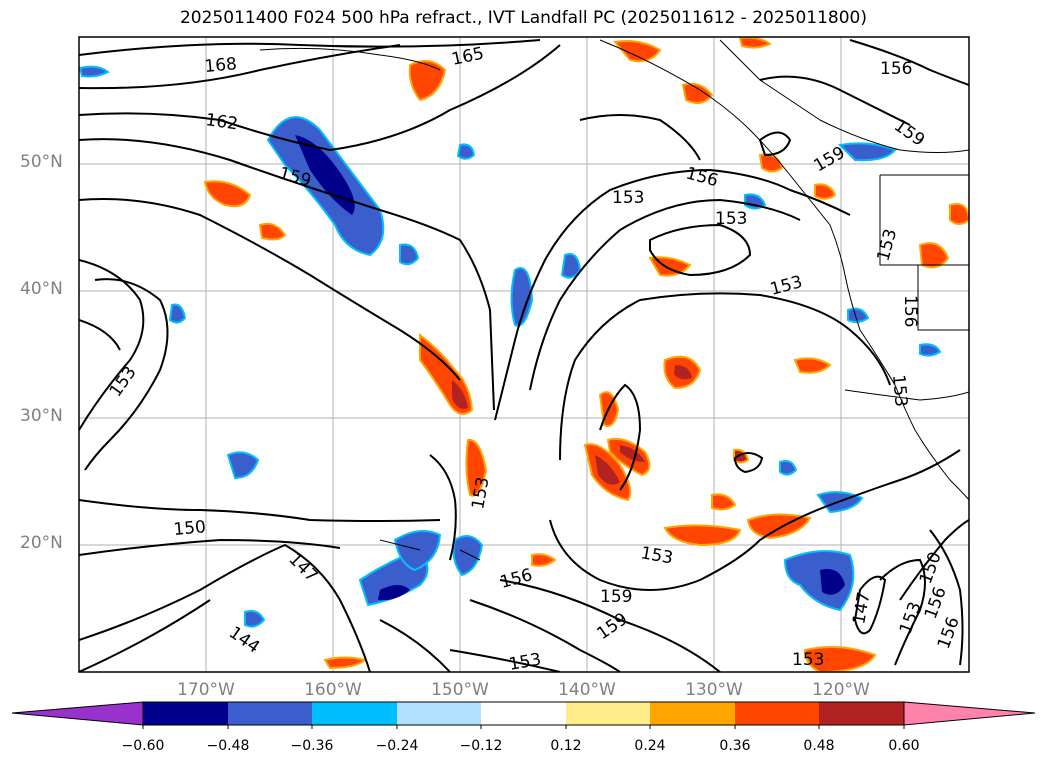 The image size is (1047, 765). What do you see at coordinates (587, 690) in the screenshot?
I see `lon-label-140w: 140°W` at bounding box center [587, 690].